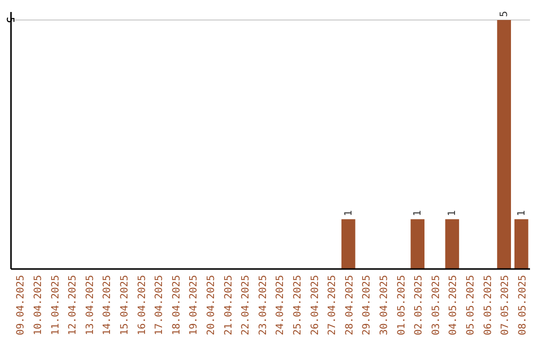  Describe the element at coordinates (194, 305) in the screenshot. I see `x-tick-label: 19.04.2025` at that location.